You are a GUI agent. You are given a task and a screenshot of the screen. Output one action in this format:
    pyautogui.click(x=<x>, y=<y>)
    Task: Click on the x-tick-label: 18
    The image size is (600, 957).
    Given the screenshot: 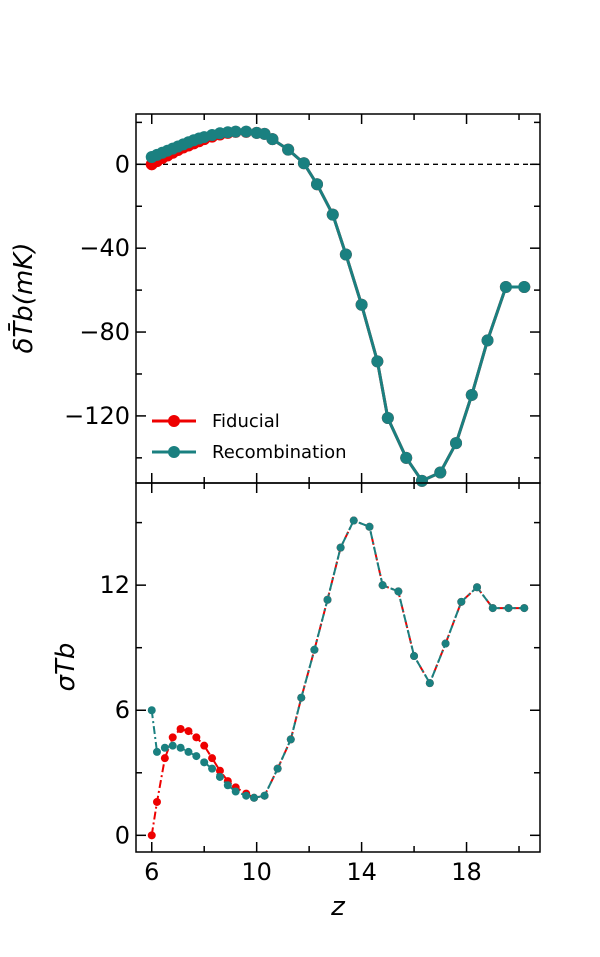 What is the action you would take?
    pyautogui.click(x=466, y=872)
    